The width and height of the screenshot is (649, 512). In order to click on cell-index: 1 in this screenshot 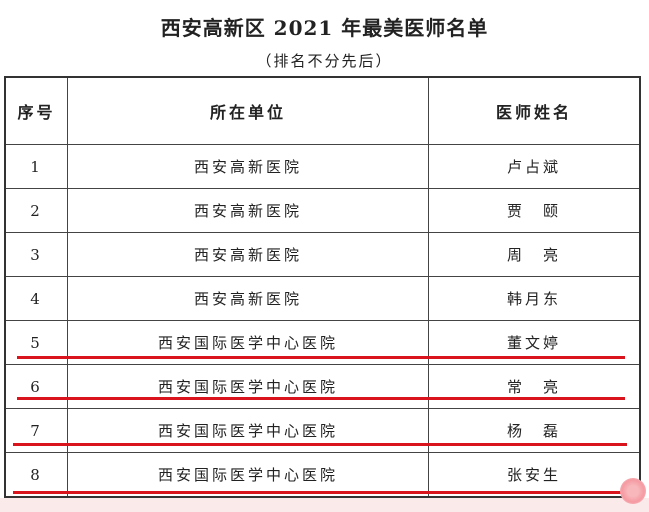, I will do `click(36, 166)`.